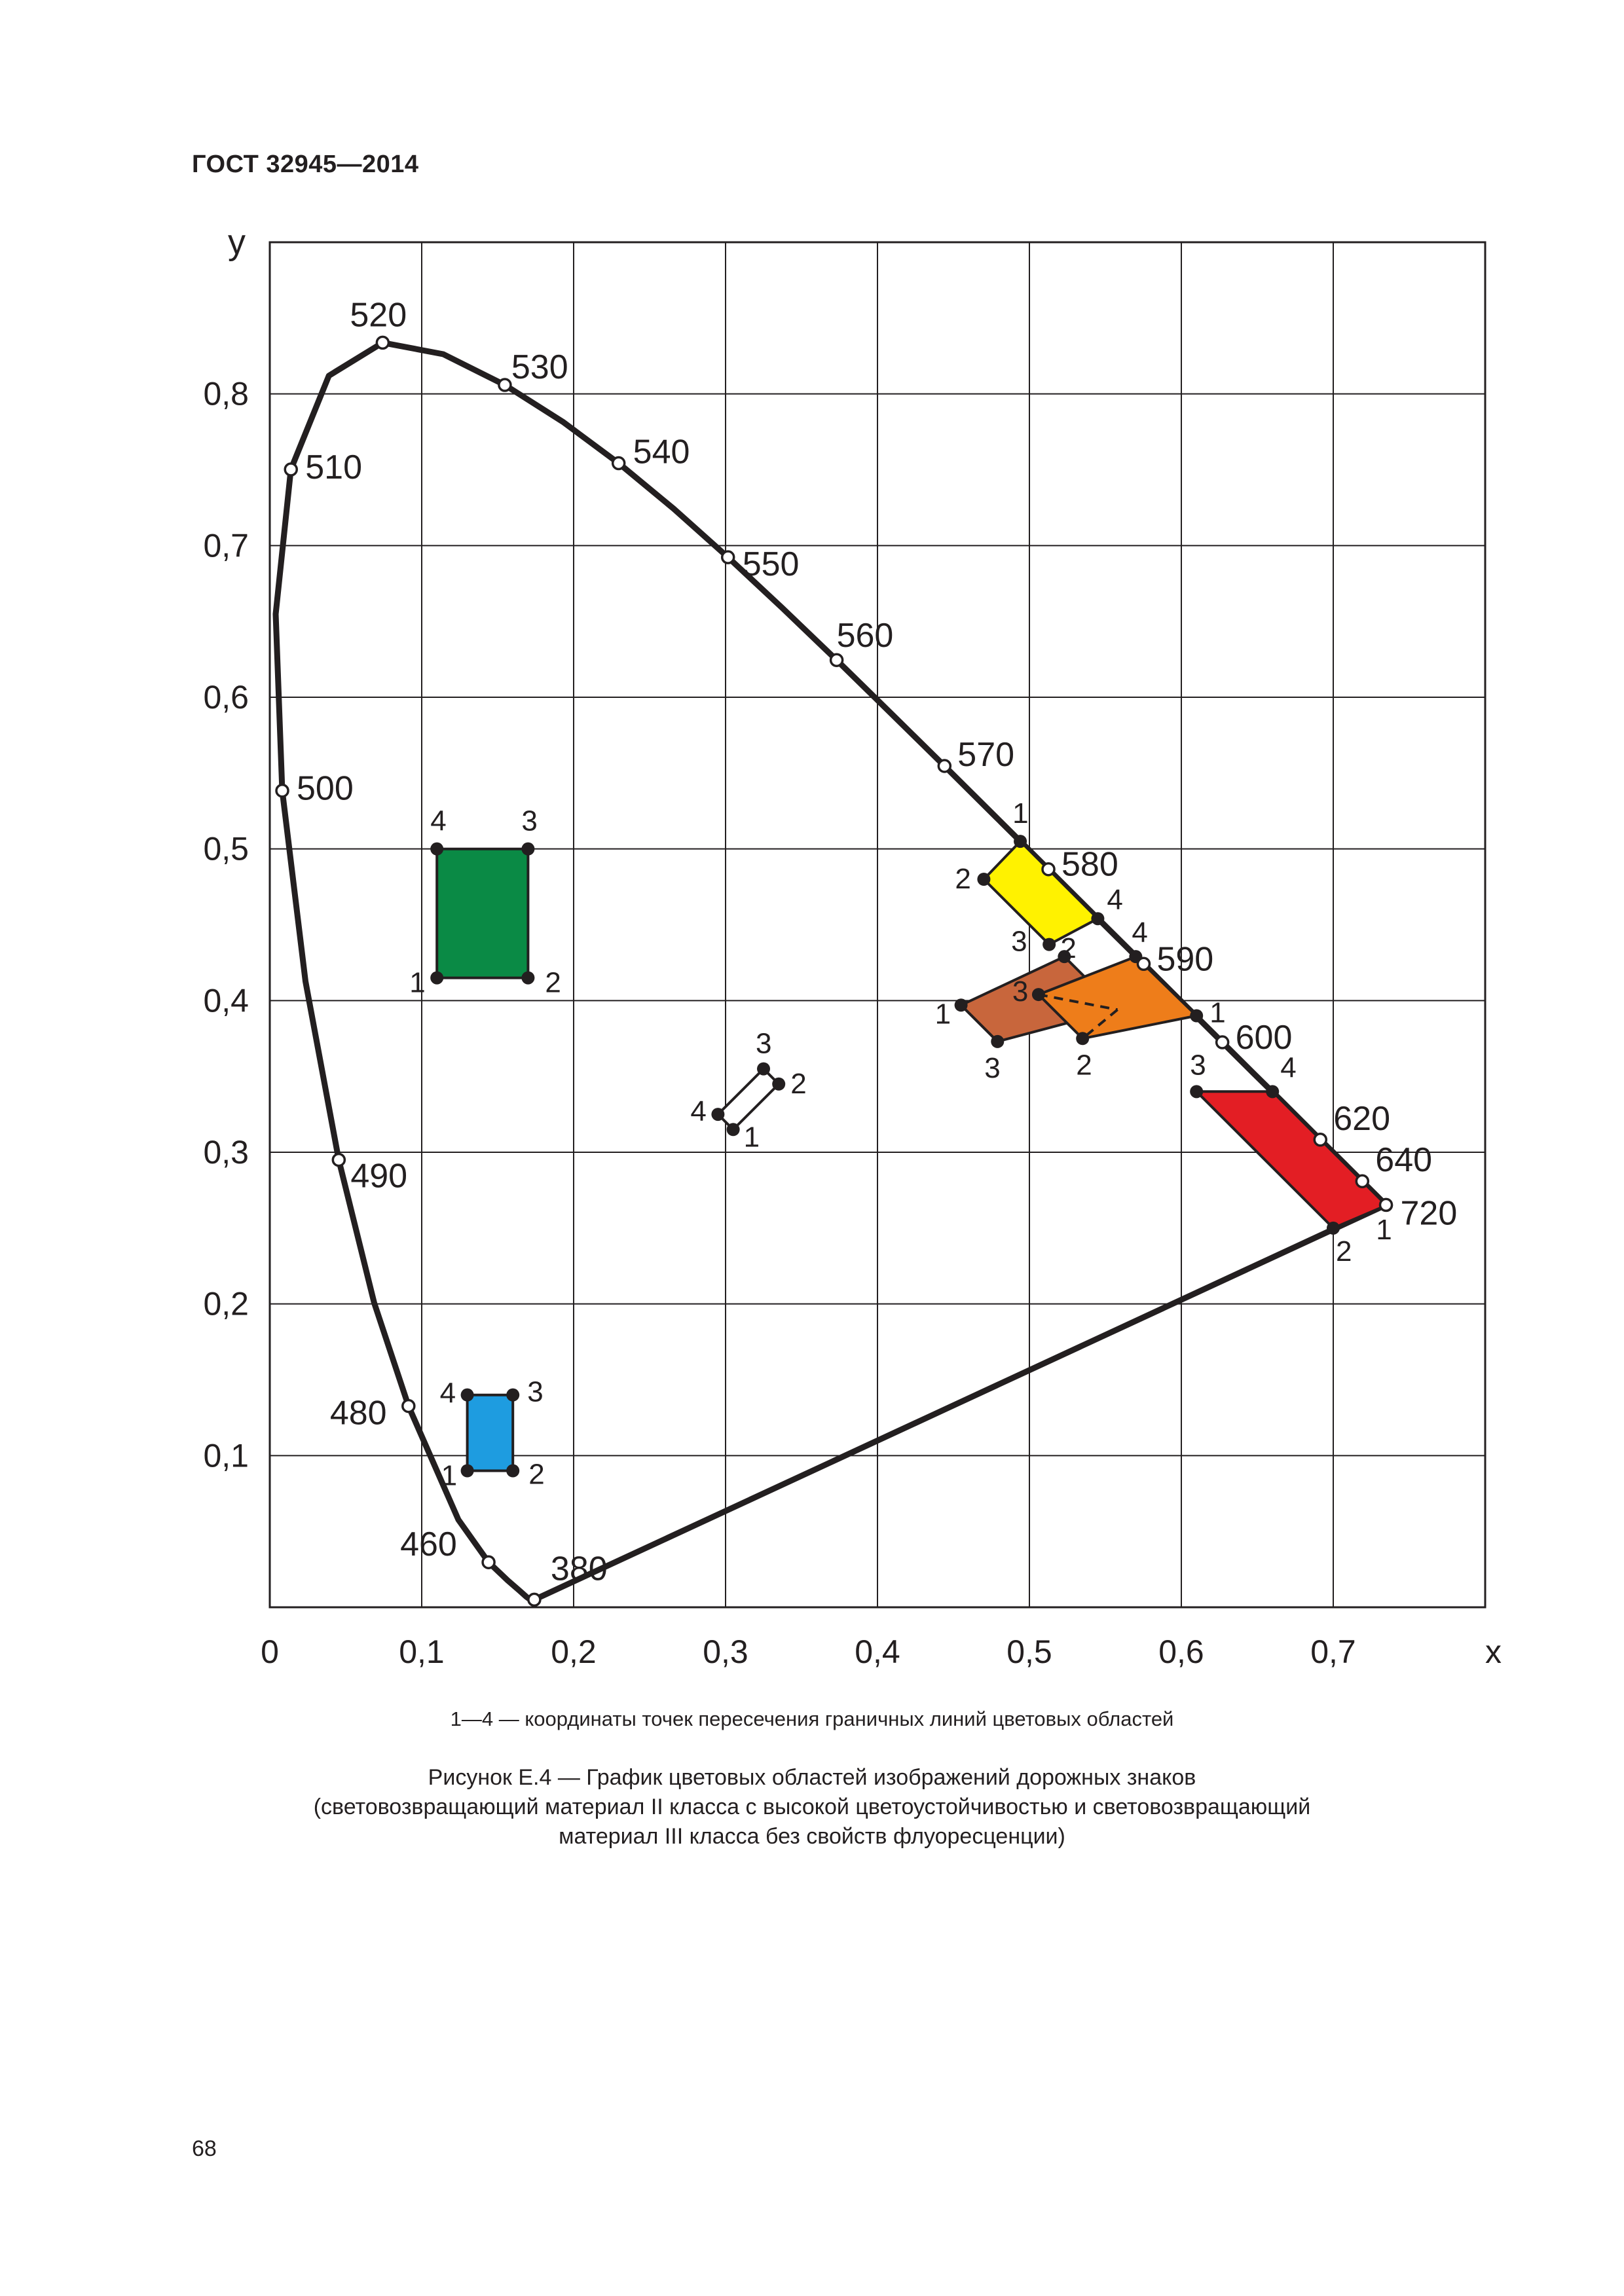 The image size is (1624, 2296). I want to click on wavelength-label: 530, so click(539, 367).